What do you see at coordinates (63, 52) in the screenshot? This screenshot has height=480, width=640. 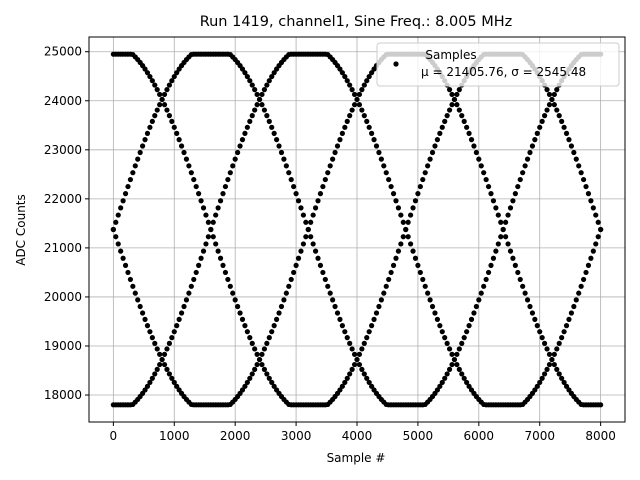 I see `y-tick-label: 25000` at bounding box center [63, 52].